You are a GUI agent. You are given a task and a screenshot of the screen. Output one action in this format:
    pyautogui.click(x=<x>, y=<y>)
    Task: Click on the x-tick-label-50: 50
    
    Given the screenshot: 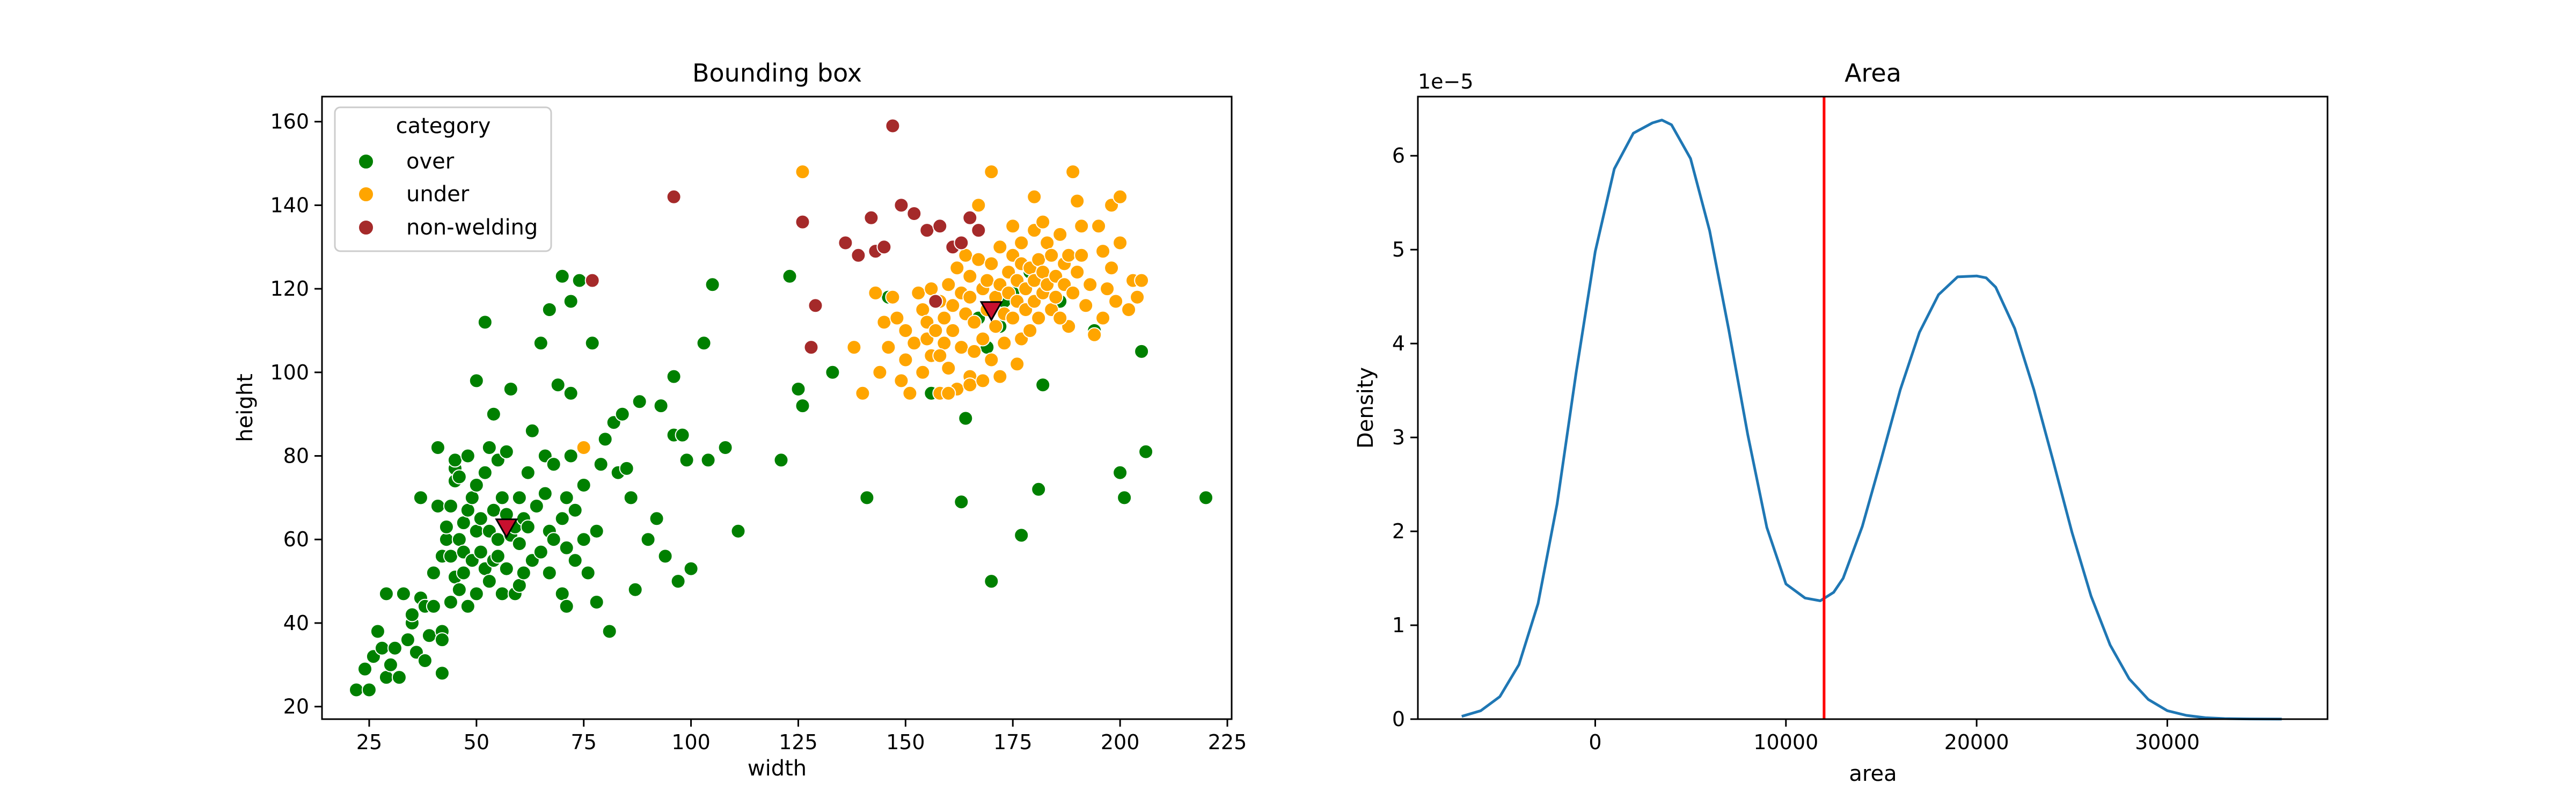 What is the action you would take?
    pyautogui.click(x=476, y=742)
    